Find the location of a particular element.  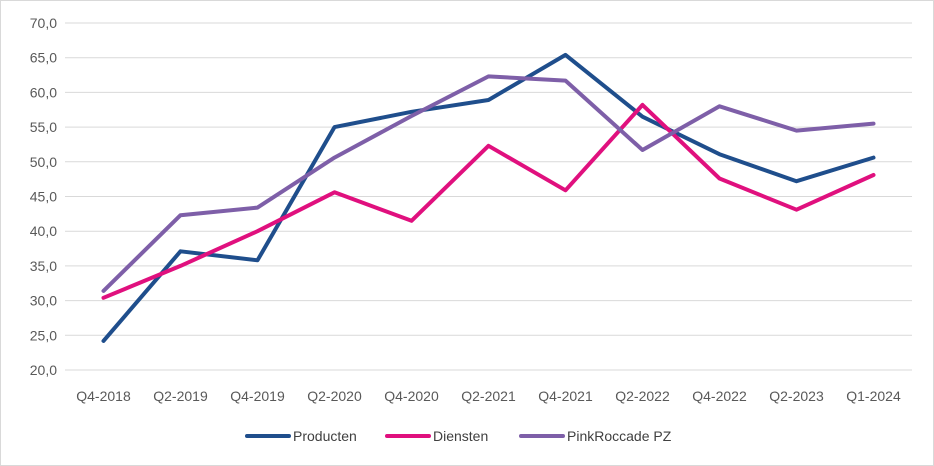

x-tick-label: Q2-2020 is located at coordinates (334, 396).